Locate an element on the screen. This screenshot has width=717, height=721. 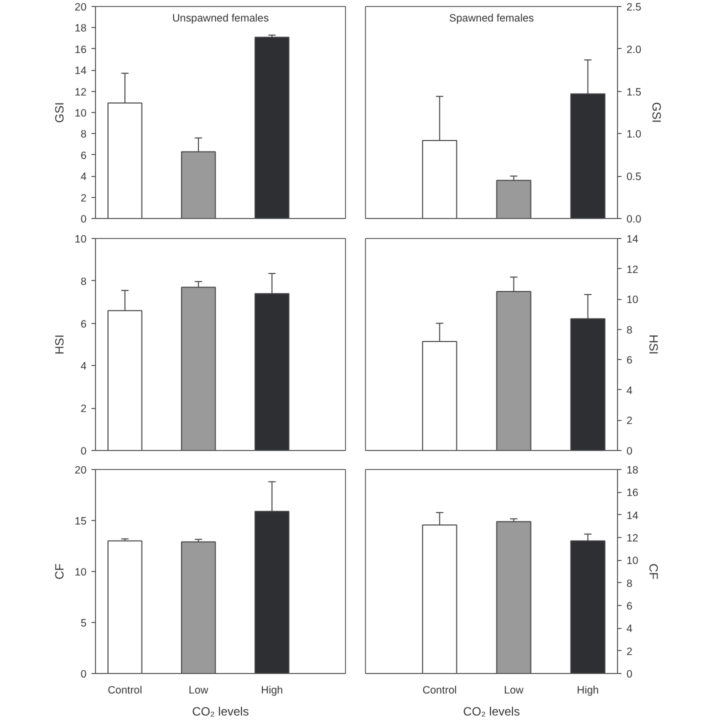
annotation: Unspawned females is located at coordinates (220, 18).